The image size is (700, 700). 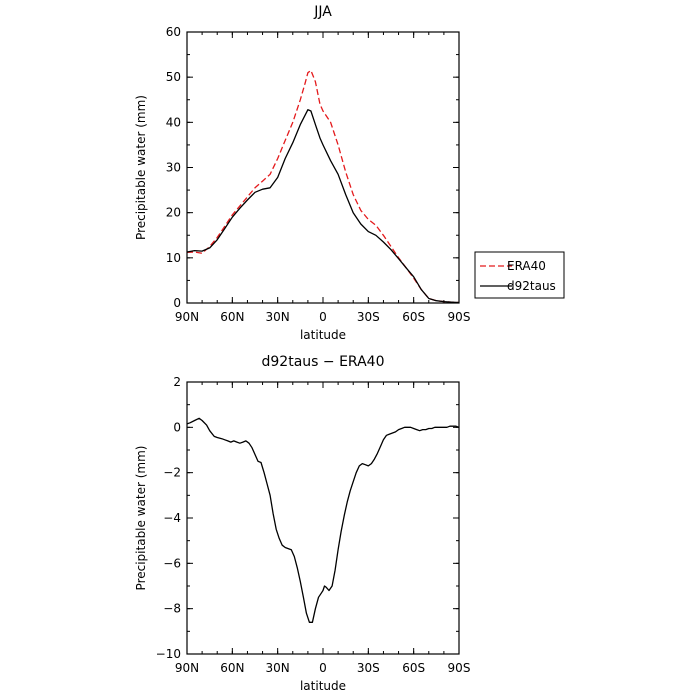 What do you see at coordinates (173, 77) in the screenshot?
I see `y-tick-label: 50` at bounding box center [173, 77].